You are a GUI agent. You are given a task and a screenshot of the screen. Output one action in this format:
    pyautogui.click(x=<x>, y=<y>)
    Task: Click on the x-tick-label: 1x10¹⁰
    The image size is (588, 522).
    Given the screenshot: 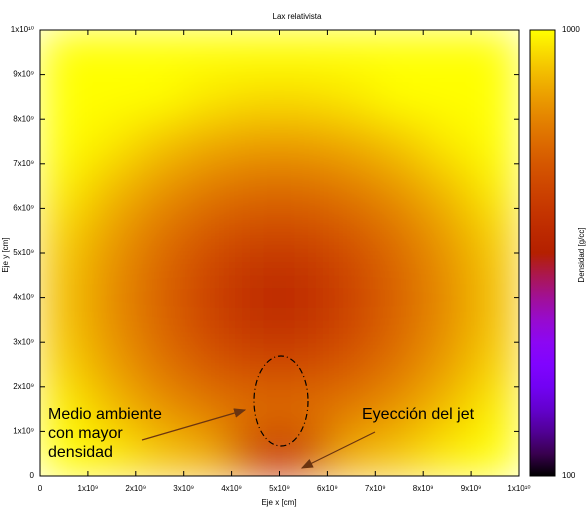 What is the action you would take?
    pyautogui.click(x=518, y=488)
    